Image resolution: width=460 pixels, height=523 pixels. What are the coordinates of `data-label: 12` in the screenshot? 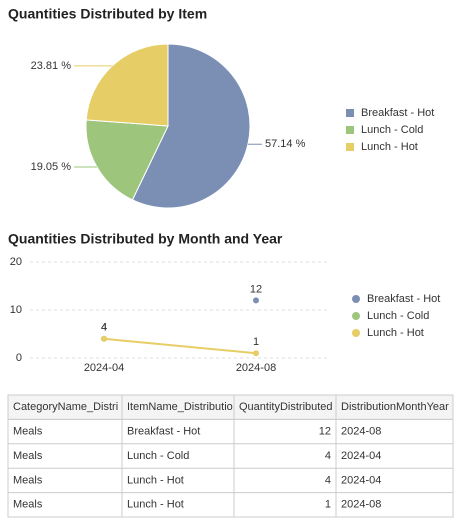 It's located at (256, 289).